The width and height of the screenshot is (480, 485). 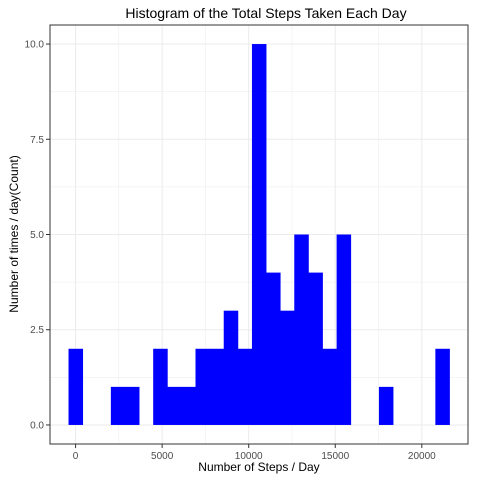 What do you see at coordinates (37, 235) in the screenshot?
I see `y-tick-label: 5.0` at bounding box center [37, 235].